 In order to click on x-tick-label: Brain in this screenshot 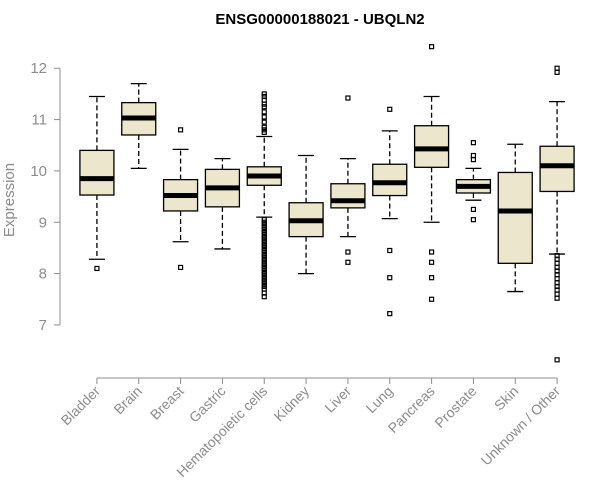, I will do `click(127, 400)`.